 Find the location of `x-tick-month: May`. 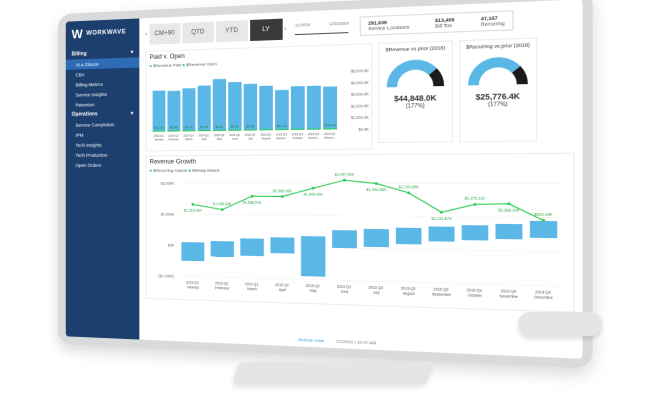

x-tick-month: May is located at coordinates (220, 139).